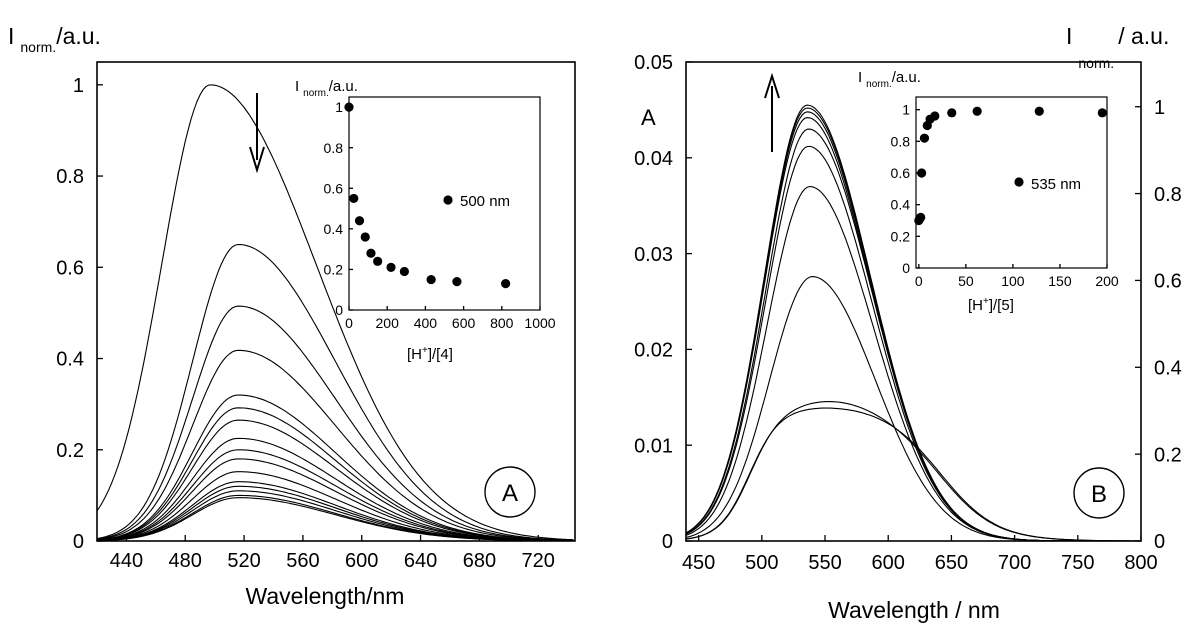 The image size is (1203, 628). I want to click on panel-b-inset-x-label: [H+]/[5], so click(991, 305).